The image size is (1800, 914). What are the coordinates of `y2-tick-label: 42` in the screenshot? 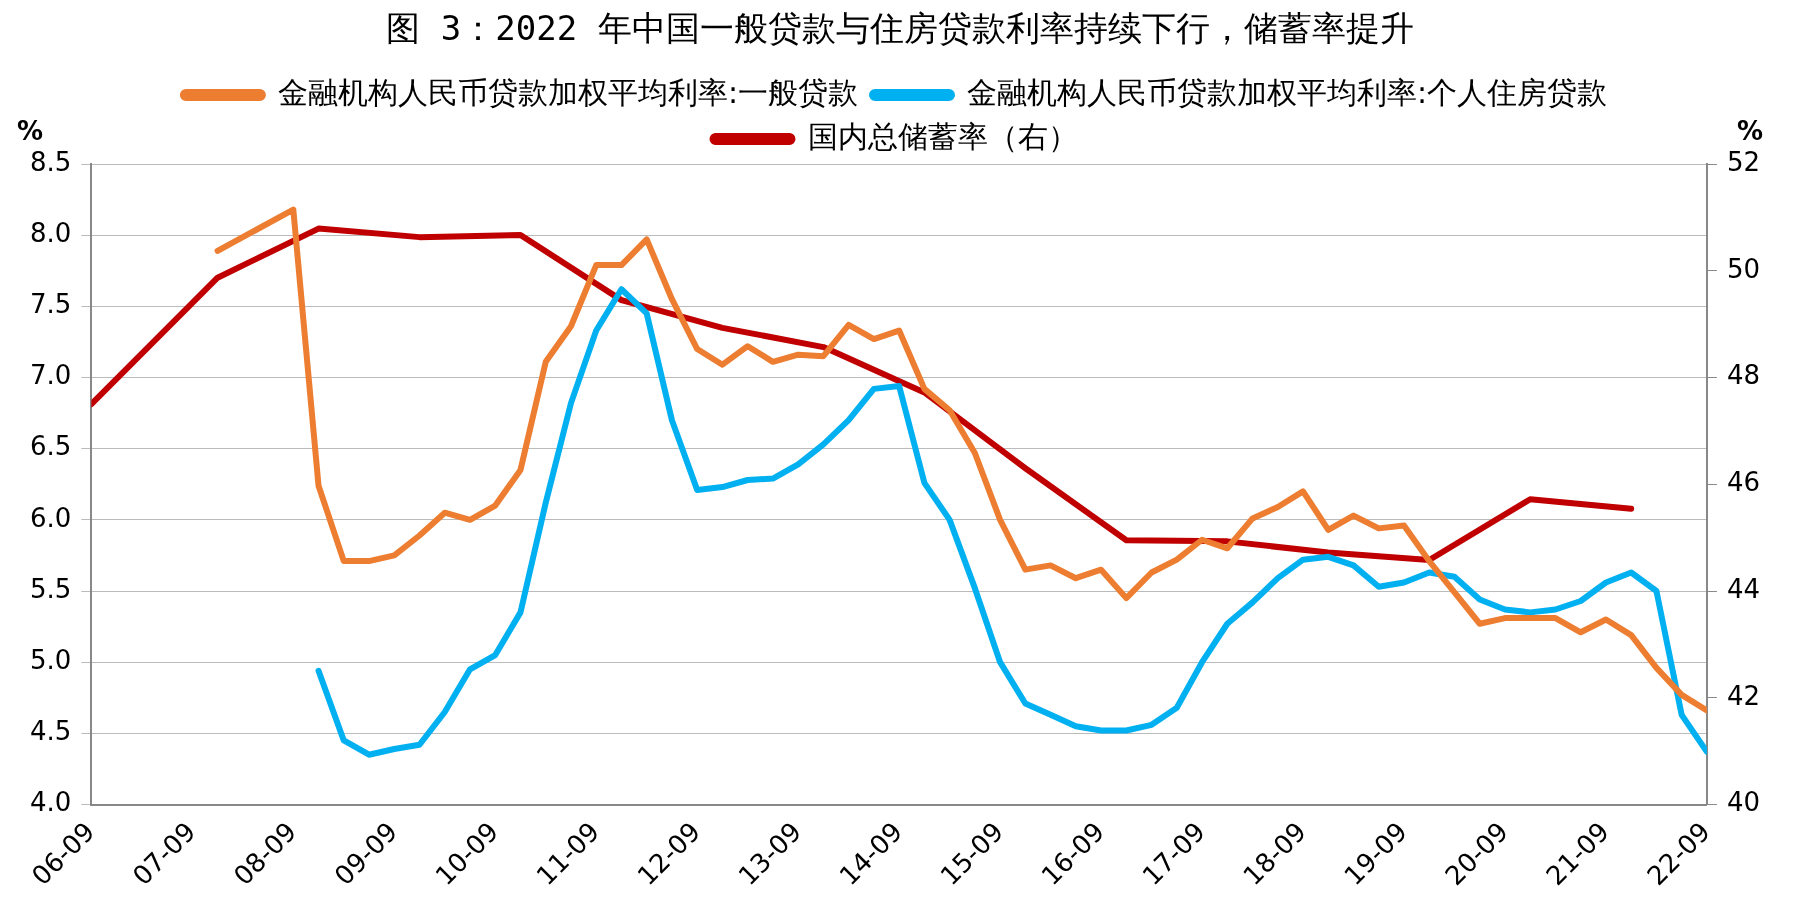 It's located at (1743, 695).